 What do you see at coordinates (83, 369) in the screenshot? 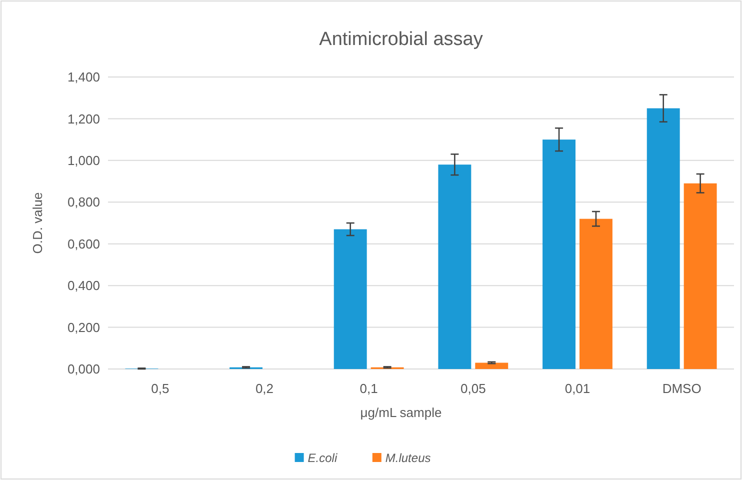
I see `y-tick-label: 0,000` at bounding box center [83, 369].